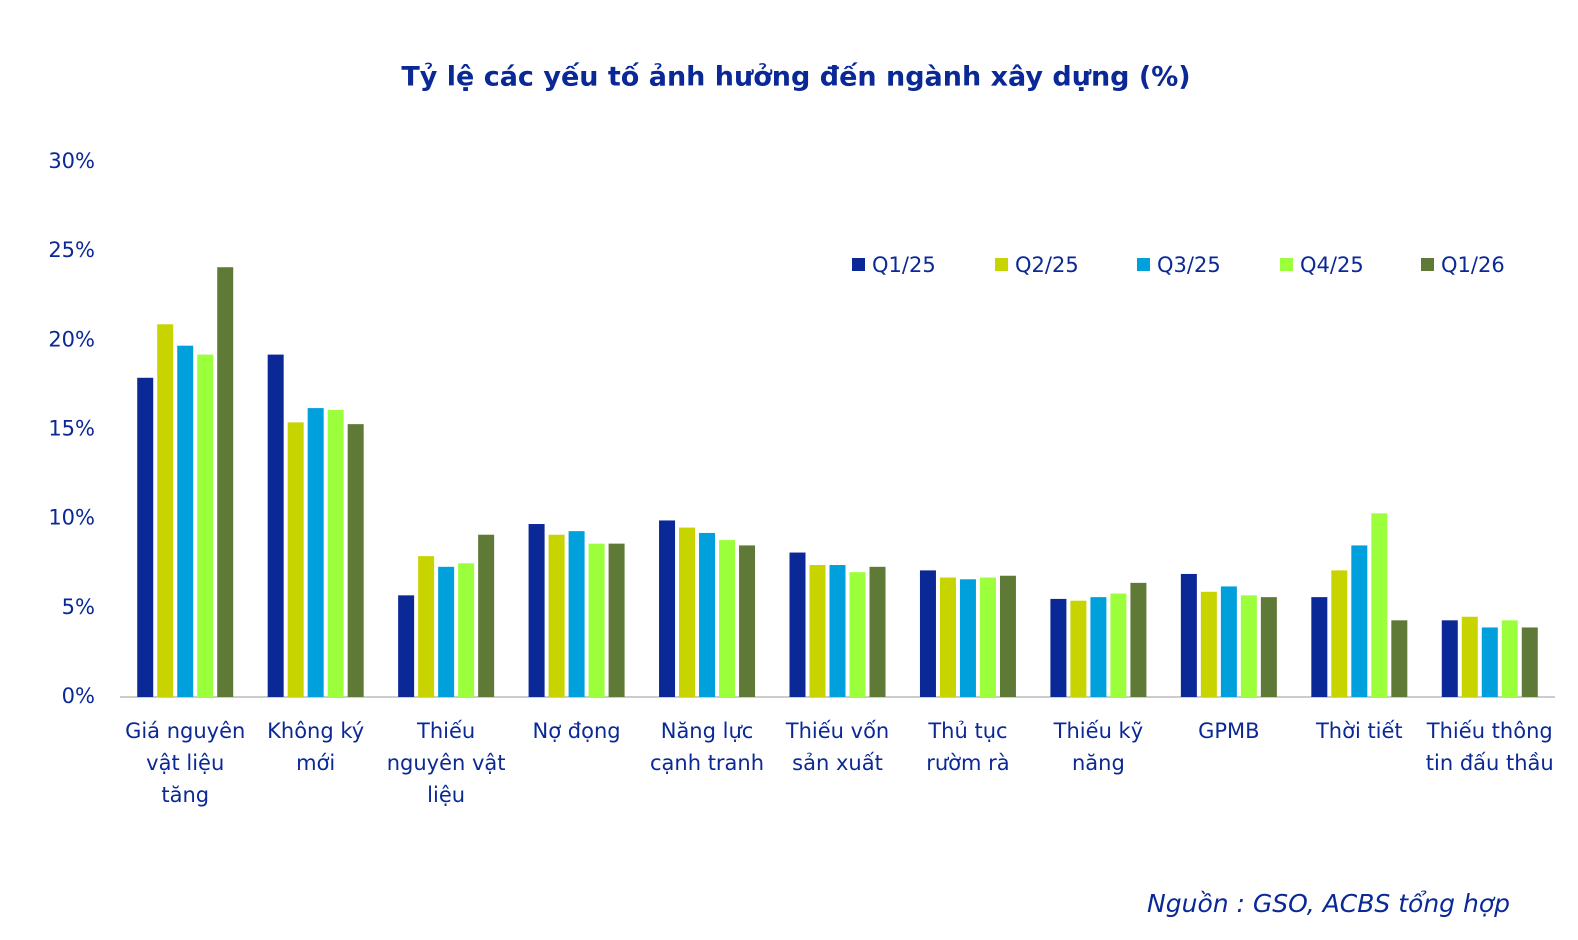 The height and width of the screenshot is (940, 1578). Describe the element at coordinates (576, 731) in the screenshot. I see `x-tick-label: Nợ đọng` at that location.